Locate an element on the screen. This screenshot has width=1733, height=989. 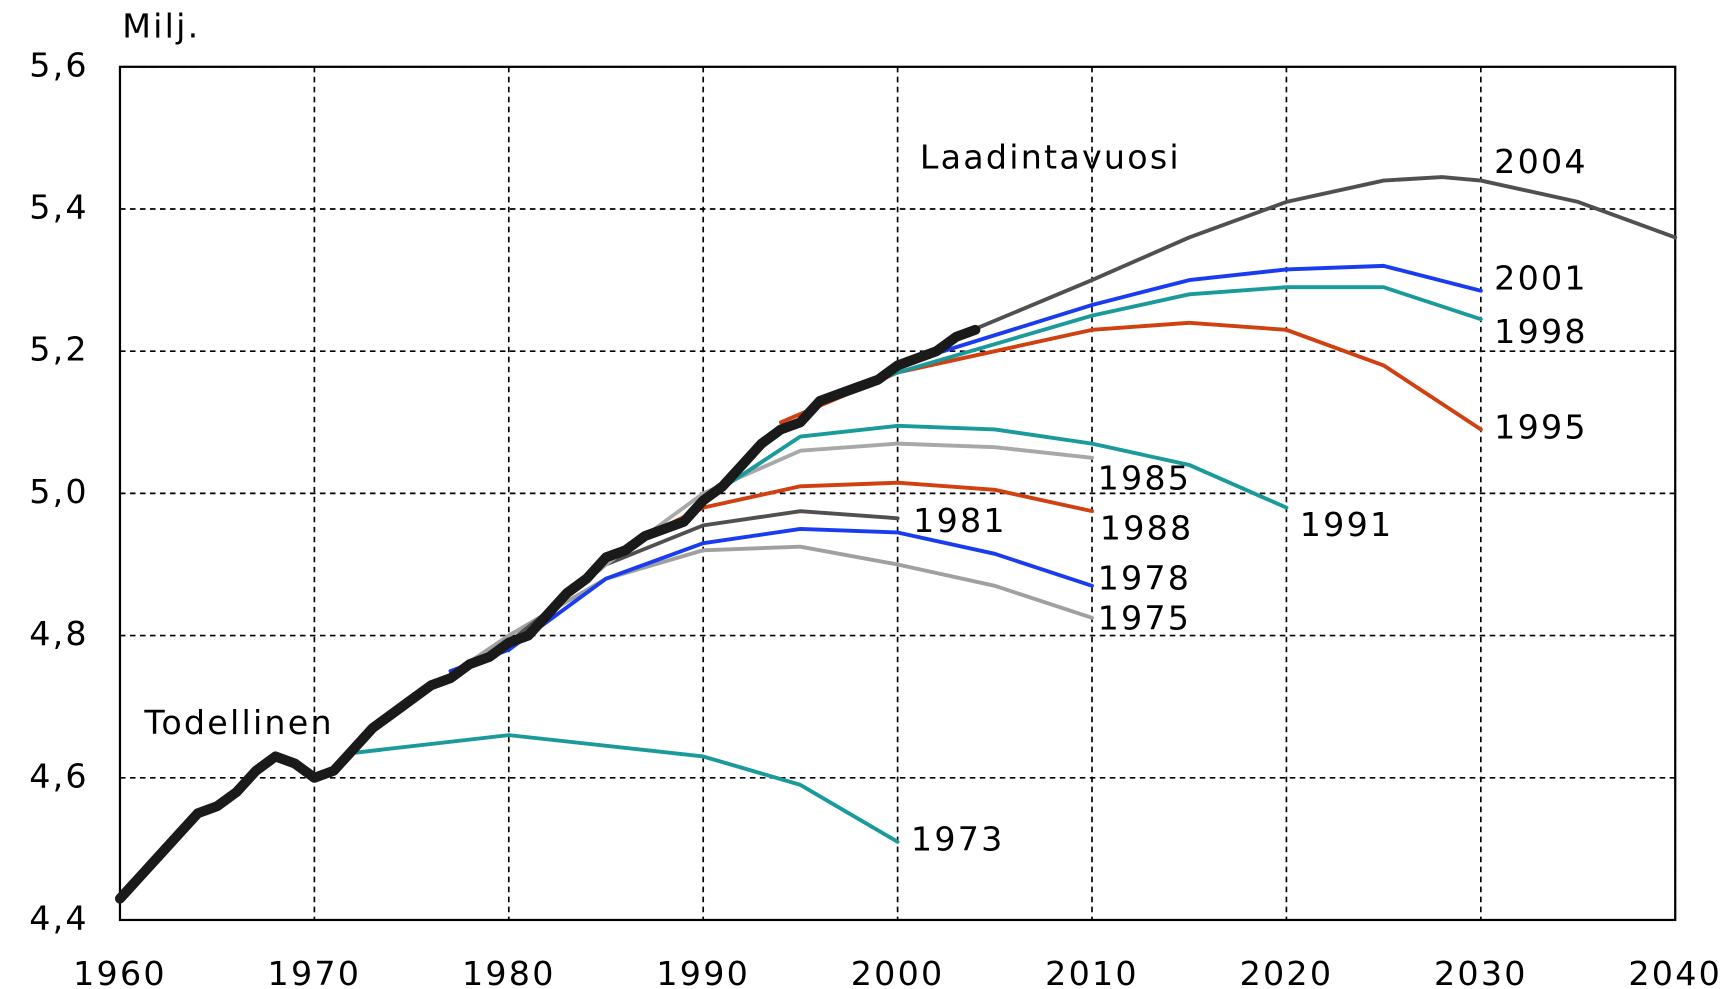
series-label: 1995 is located at coordinates (1541, 426).